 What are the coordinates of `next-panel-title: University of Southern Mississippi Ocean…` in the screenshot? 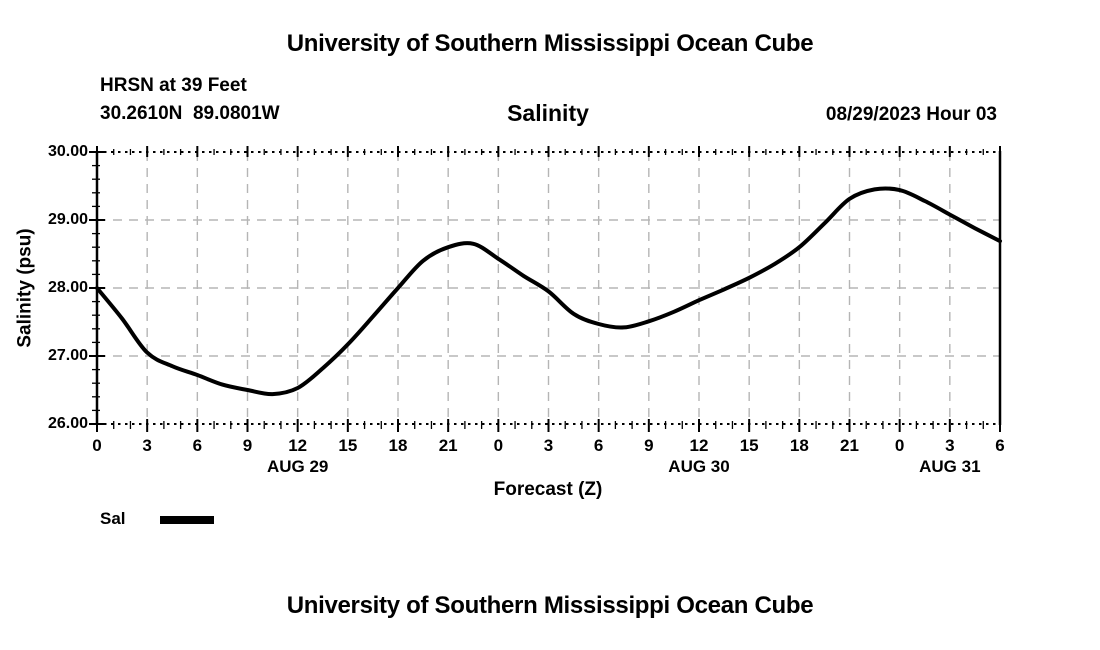 It's located at (550, 605).